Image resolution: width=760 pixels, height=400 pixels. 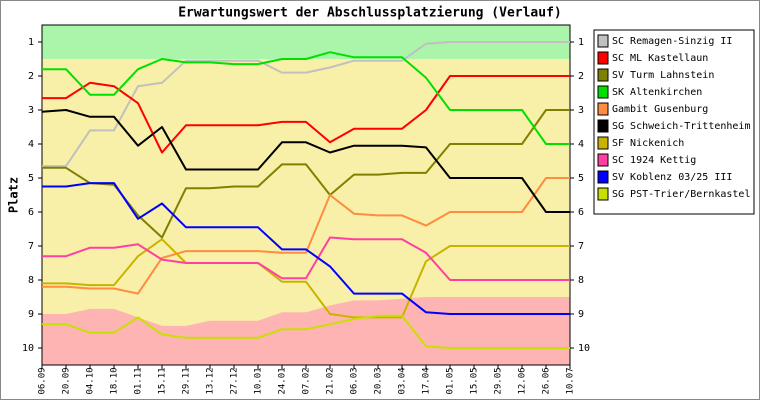 I want to click on x-tick-label: 27.12, so click(x=235, y=380).